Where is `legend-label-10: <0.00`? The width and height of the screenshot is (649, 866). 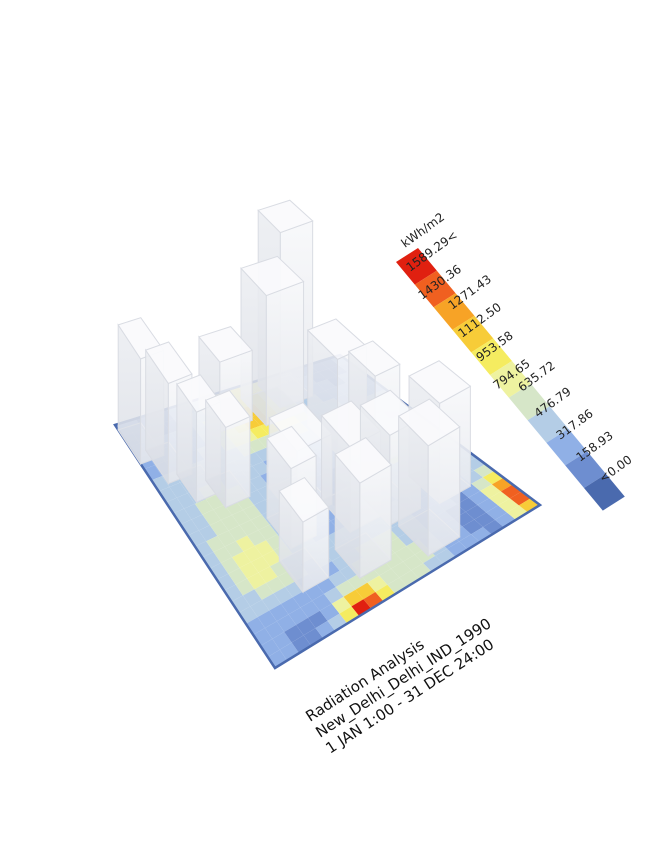 legend-label-10: <0.00 is located at coordinates (616, 468).